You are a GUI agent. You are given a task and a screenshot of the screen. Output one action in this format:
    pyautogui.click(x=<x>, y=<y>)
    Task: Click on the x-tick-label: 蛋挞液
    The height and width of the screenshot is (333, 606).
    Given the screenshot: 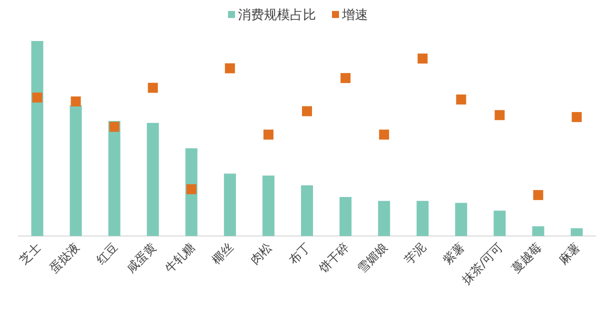 What is the action you would take?
    pyautogui.click(x=64, y=258)
    